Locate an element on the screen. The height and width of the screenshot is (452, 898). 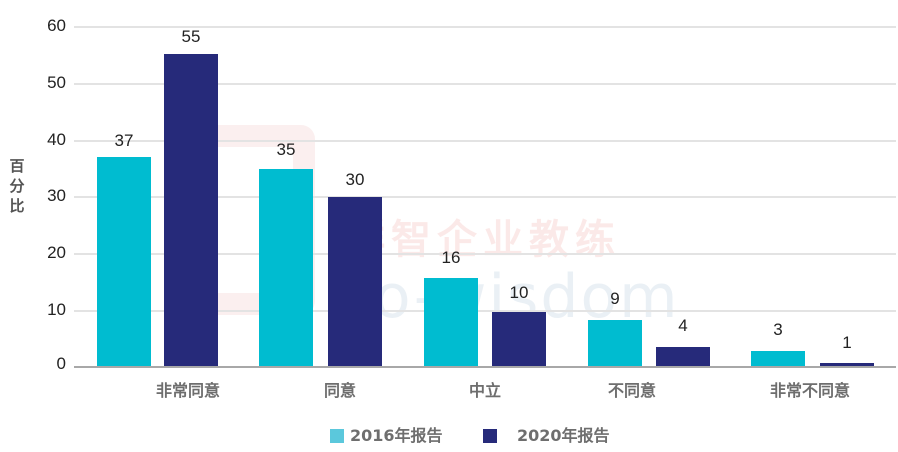
value-label: 16 is located at coordinates (451, 257).